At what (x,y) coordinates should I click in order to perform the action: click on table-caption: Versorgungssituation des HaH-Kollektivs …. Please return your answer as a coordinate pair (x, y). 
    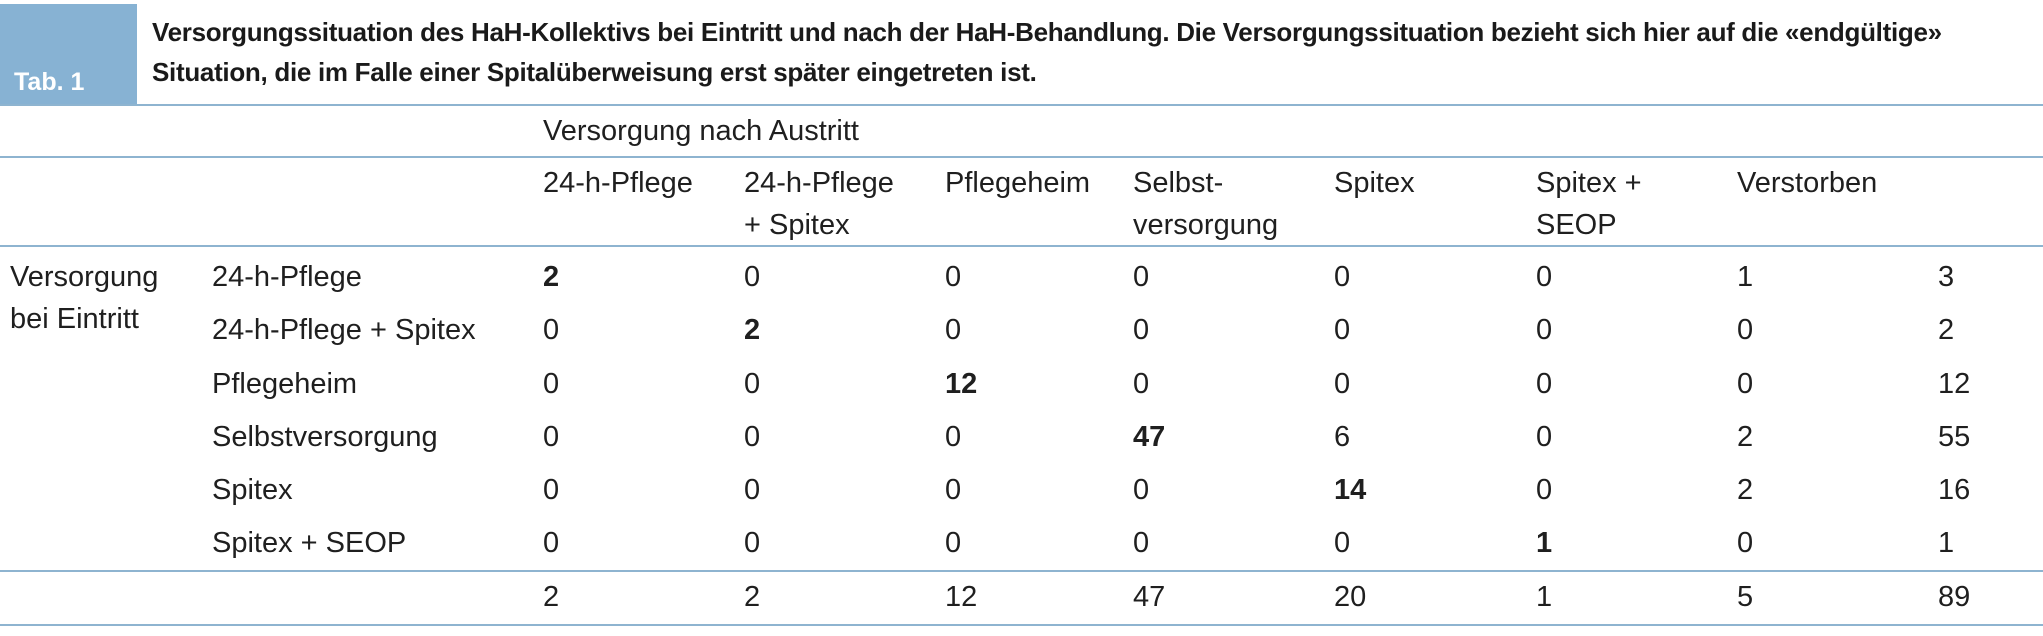
    Looking at the image, I should click on (1047, 52).